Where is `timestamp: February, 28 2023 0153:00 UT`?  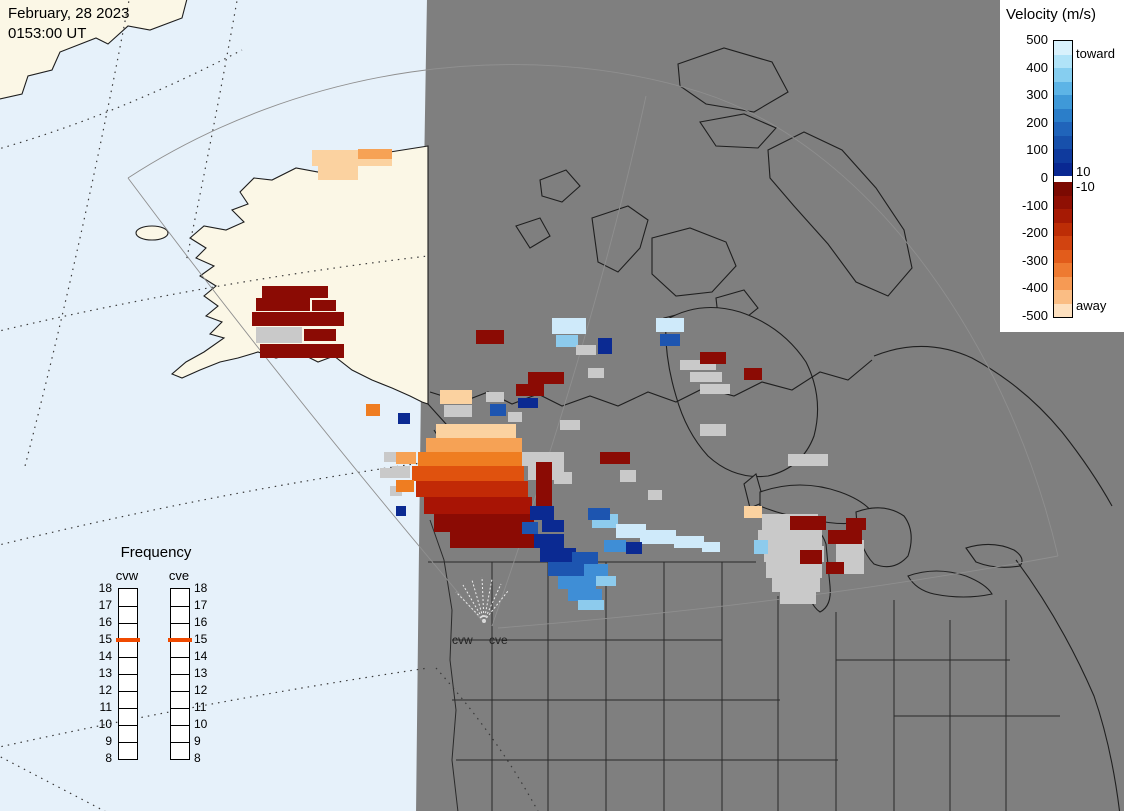
timestamp: February, 28 2023 0153:00 UT is located at coordinates (68, 23).